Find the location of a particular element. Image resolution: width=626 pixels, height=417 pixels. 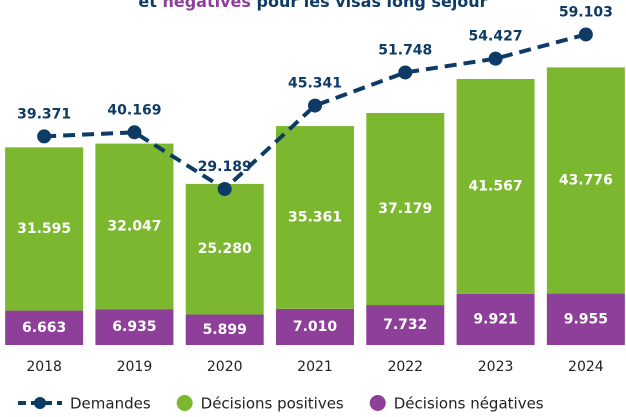

bar-value-label: 32.047 is located at coordinates (134, 226).